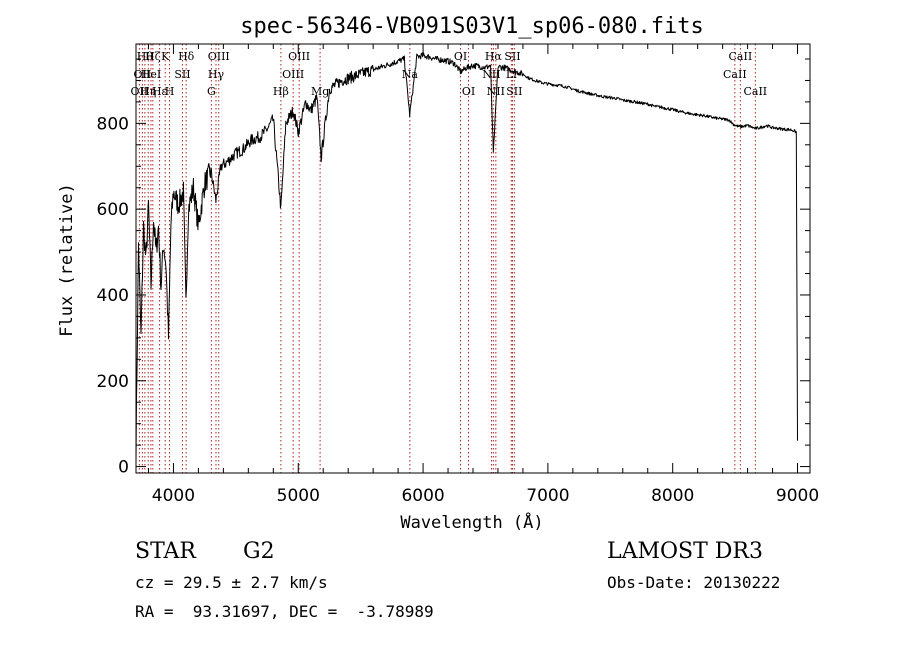  I want to click on x-tick-label: 9000, so click(797, 496).